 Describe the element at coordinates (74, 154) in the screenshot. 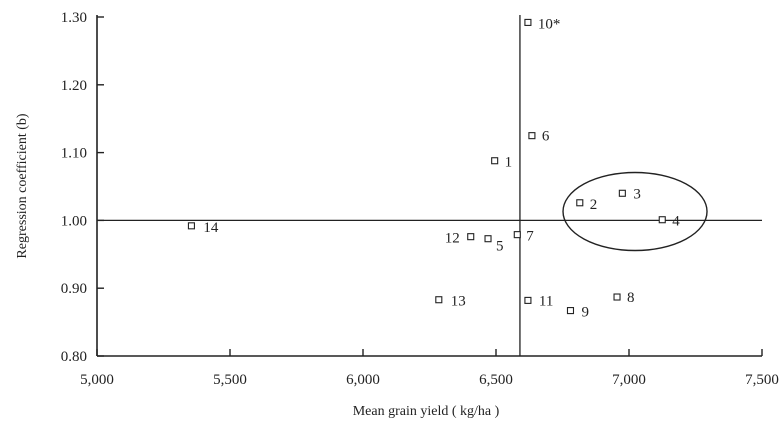

I see `y-tick-label: 1.10` at that location.